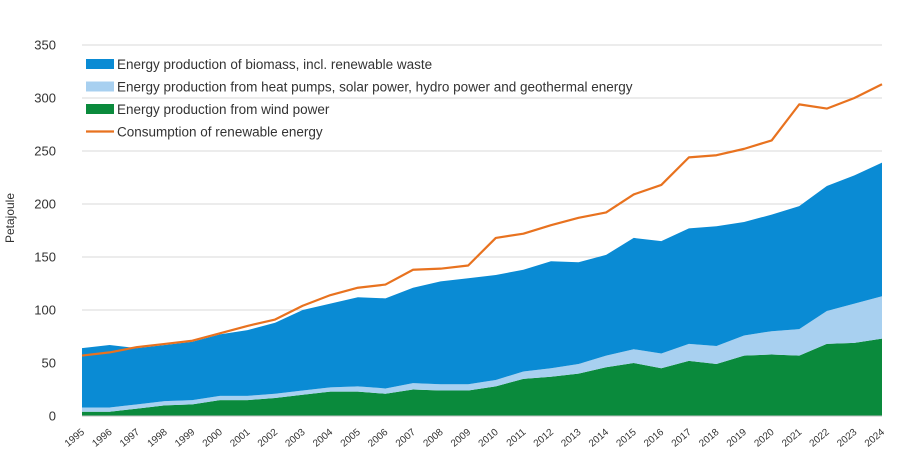  Describe the element at coordinates (268, 438) in the screenshot. I see `x-tick-label: 2002` at that location.